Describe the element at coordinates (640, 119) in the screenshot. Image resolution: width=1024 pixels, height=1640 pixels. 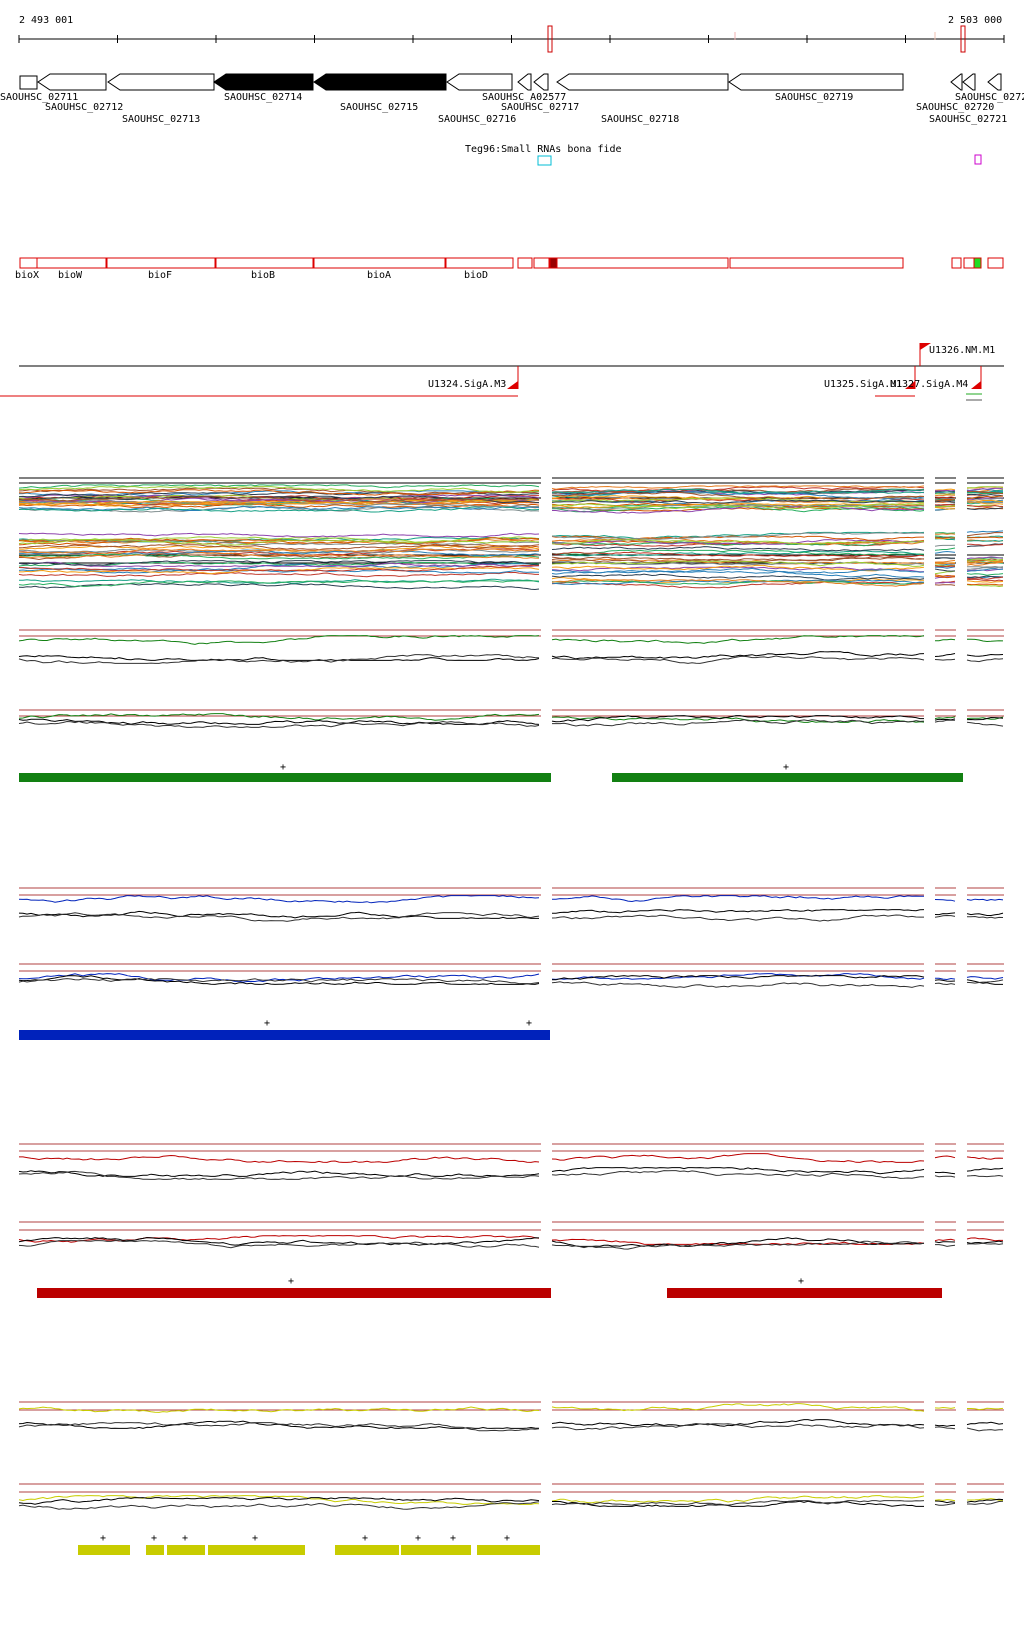
I see `gene-label: SAOUHSC_02718` at that location.